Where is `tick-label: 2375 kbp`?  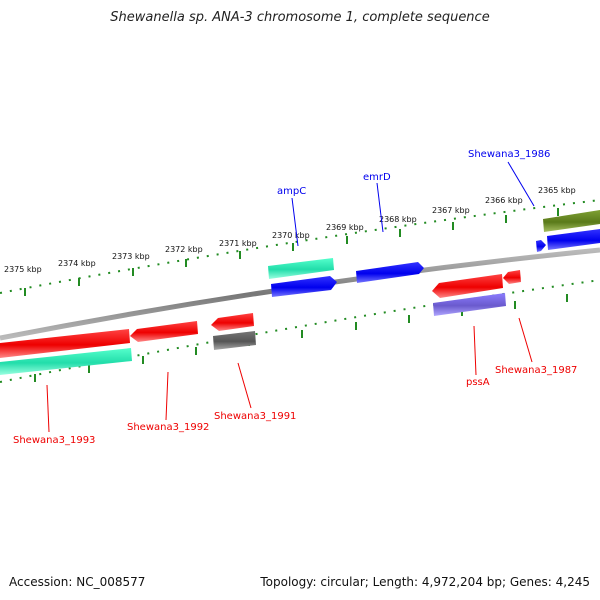 tick-label: 2375 kbp is located at coordinates (23, 269).